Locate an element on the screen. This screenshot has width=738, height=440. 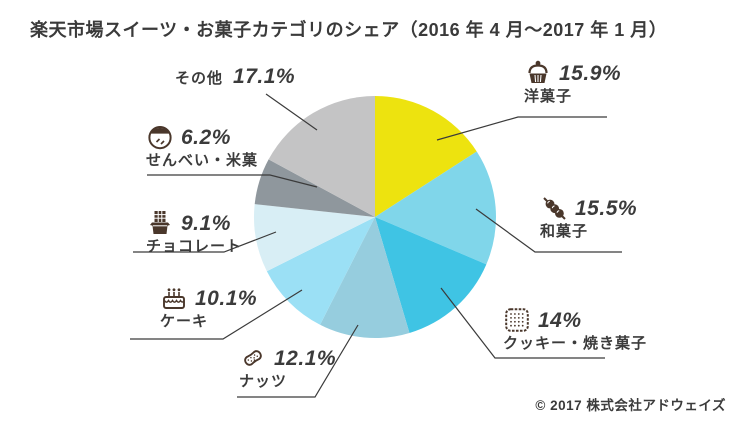
slice-category: ケーキ is located at coordinates (184, 321).